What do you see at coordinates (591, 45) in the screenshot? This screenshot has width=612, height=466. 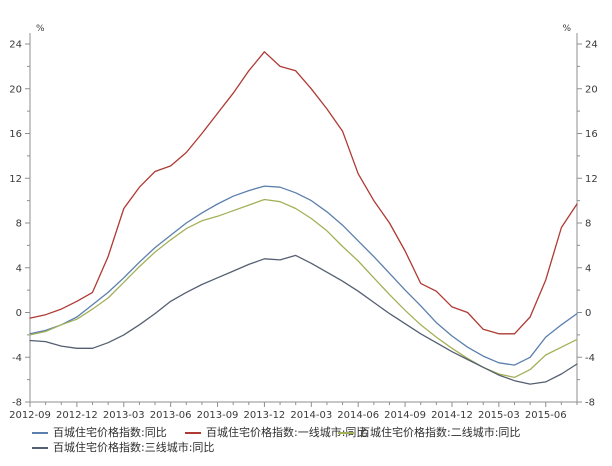 I see `y-tick-label-right: 24` at bounding box center [591, 45].